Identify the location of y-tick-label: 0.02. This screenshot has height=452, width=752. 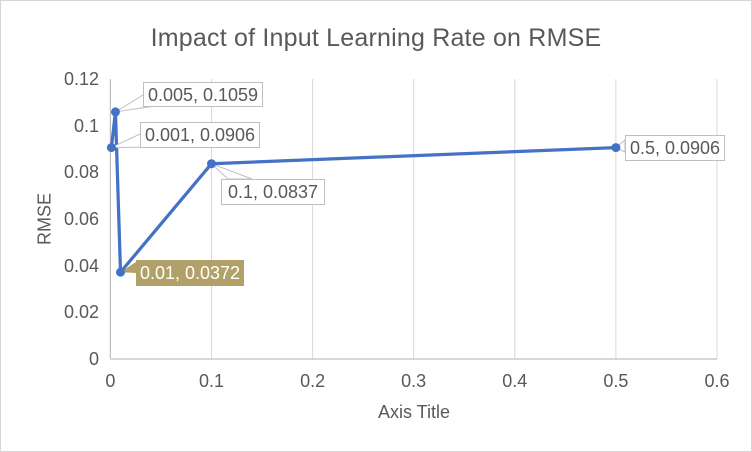
(81, 312).